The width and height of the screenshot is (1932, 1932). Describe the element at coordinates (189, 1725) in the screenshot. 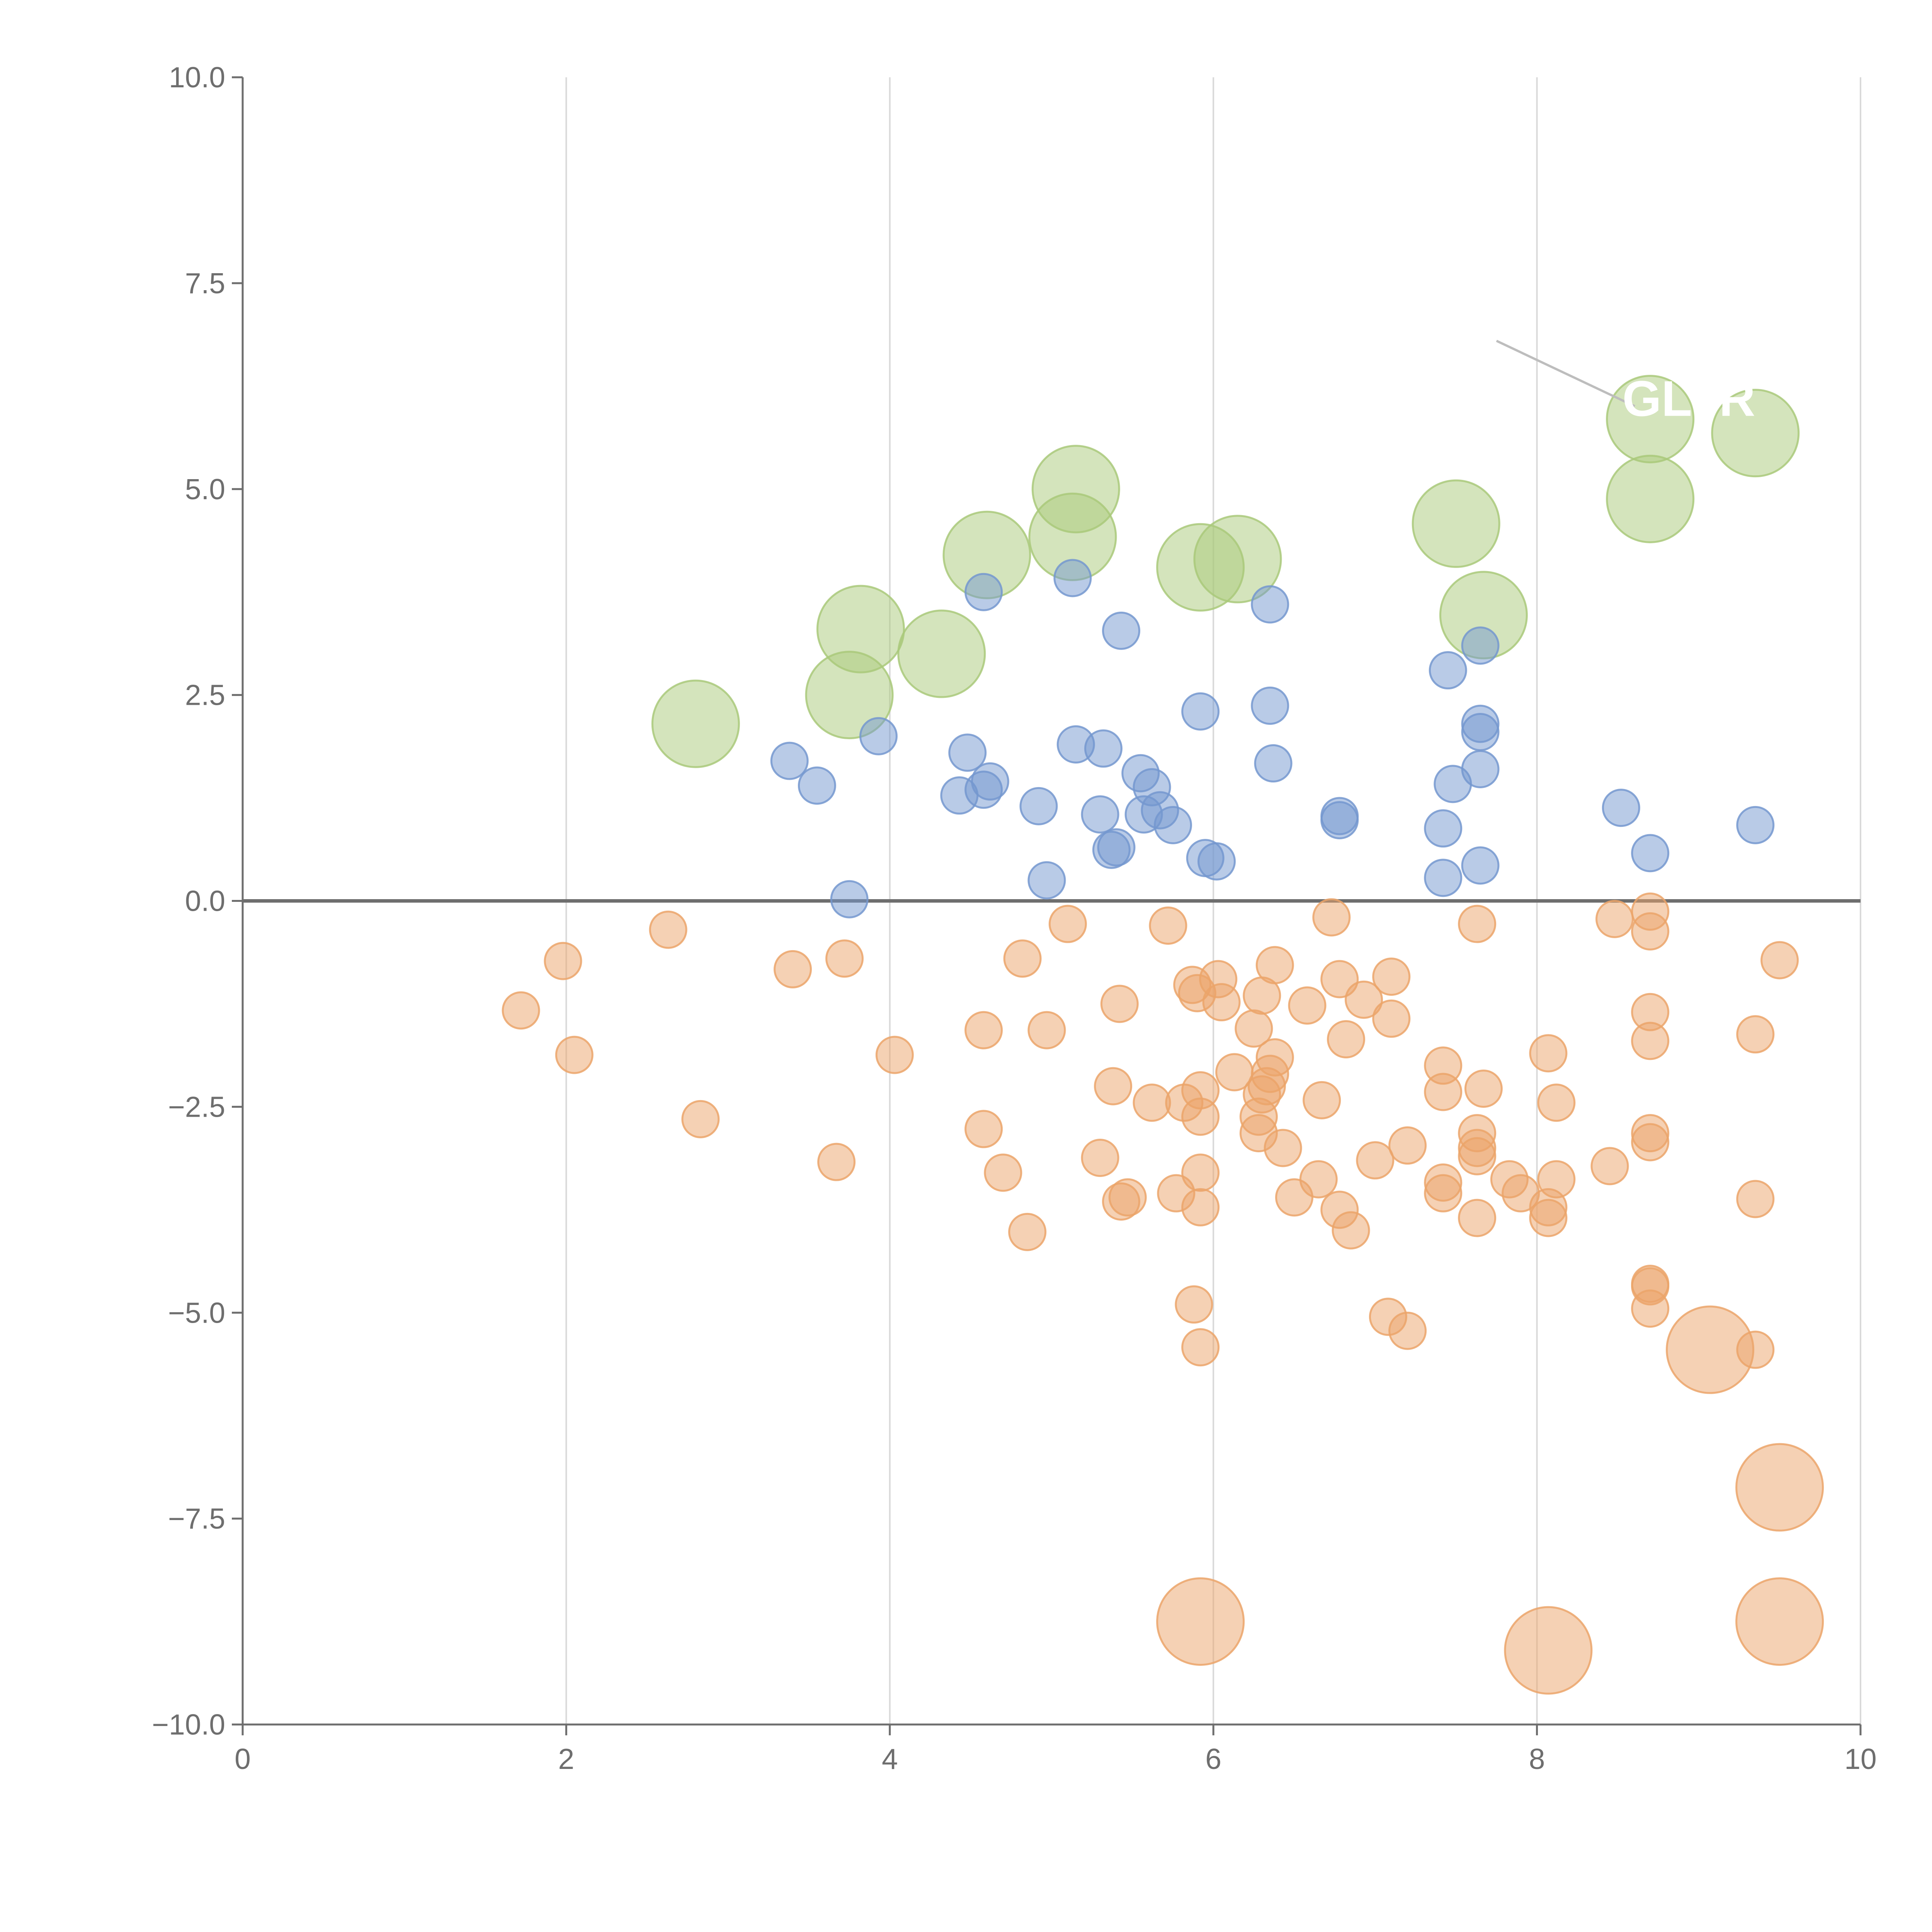

I see `y-tick-label: −10.0` at that location.